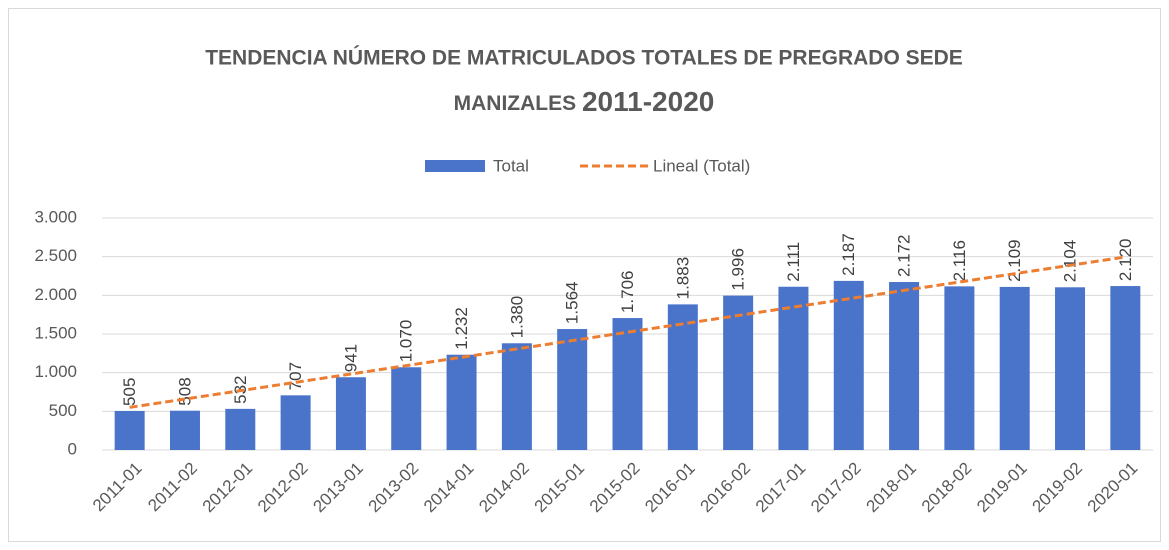  Describe the element at coordinates (455, 166) in the screenshot. I see `legend-swatch` at that location.